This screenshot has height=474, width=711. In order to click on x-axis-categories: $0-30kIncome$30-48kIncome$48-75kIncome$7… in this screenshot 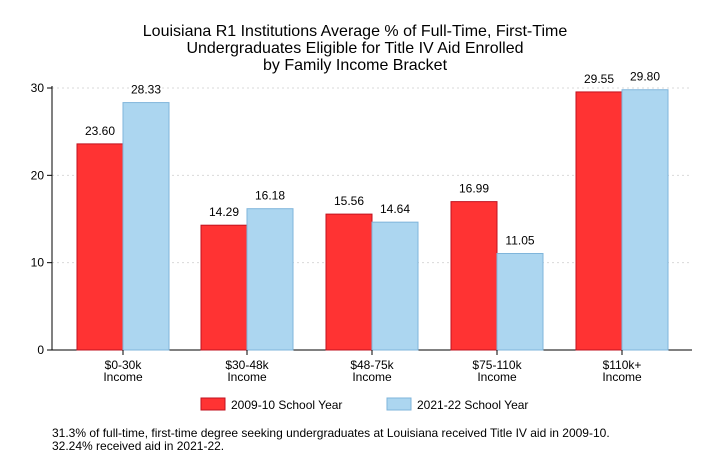, I will do `click(372, 367)`.